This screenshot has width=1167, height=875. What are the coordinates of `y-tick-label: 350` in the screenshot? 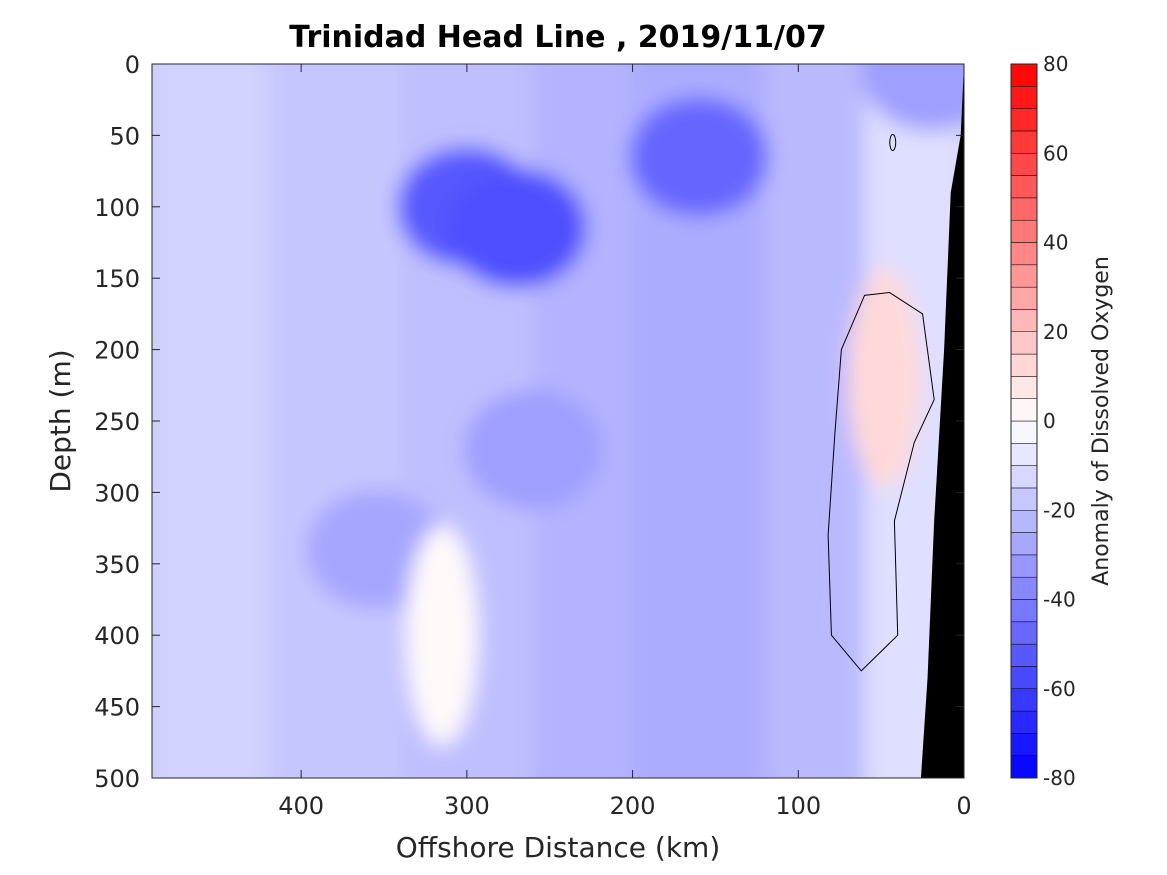 It's located at (117, 565).